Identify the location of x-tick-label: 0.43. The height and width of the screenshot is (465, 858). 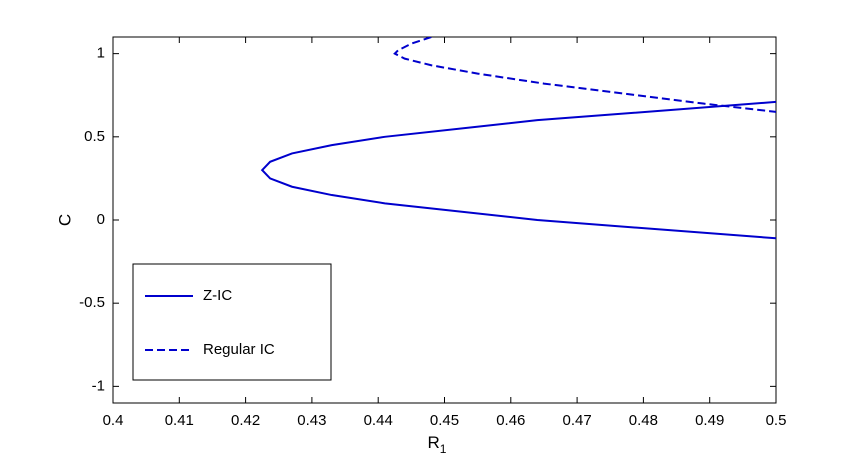
(311, 420).